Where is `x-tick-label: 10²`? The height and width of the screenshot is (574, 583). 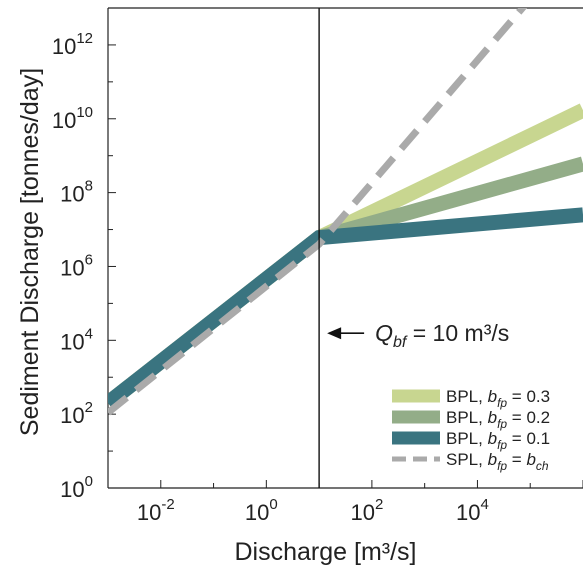
x-tick-label: 10² is located at coordinates (366, 510).